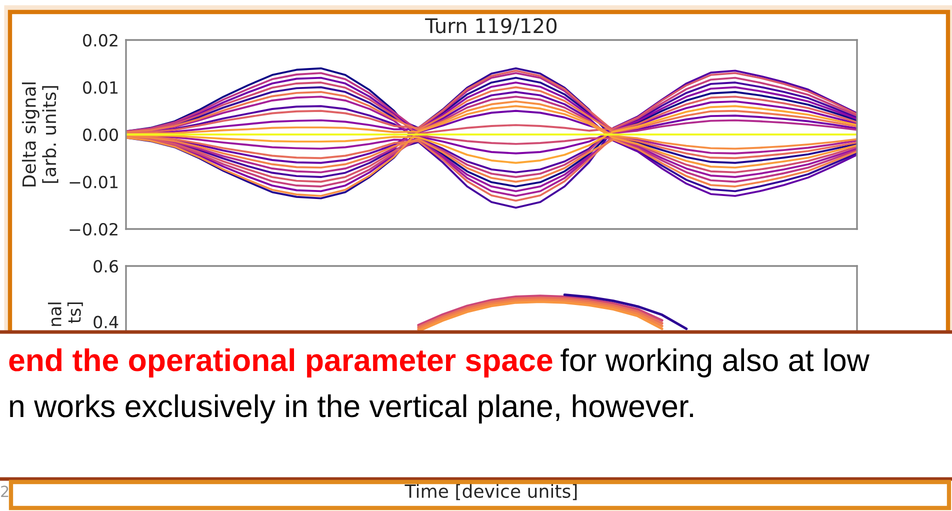 The width and height of the screenshot is (952, 511). What do you see at coordinates (65, 314) in the screenshot?
I see `y-axis-title: nal ts]` at bounding box center [65, 314].